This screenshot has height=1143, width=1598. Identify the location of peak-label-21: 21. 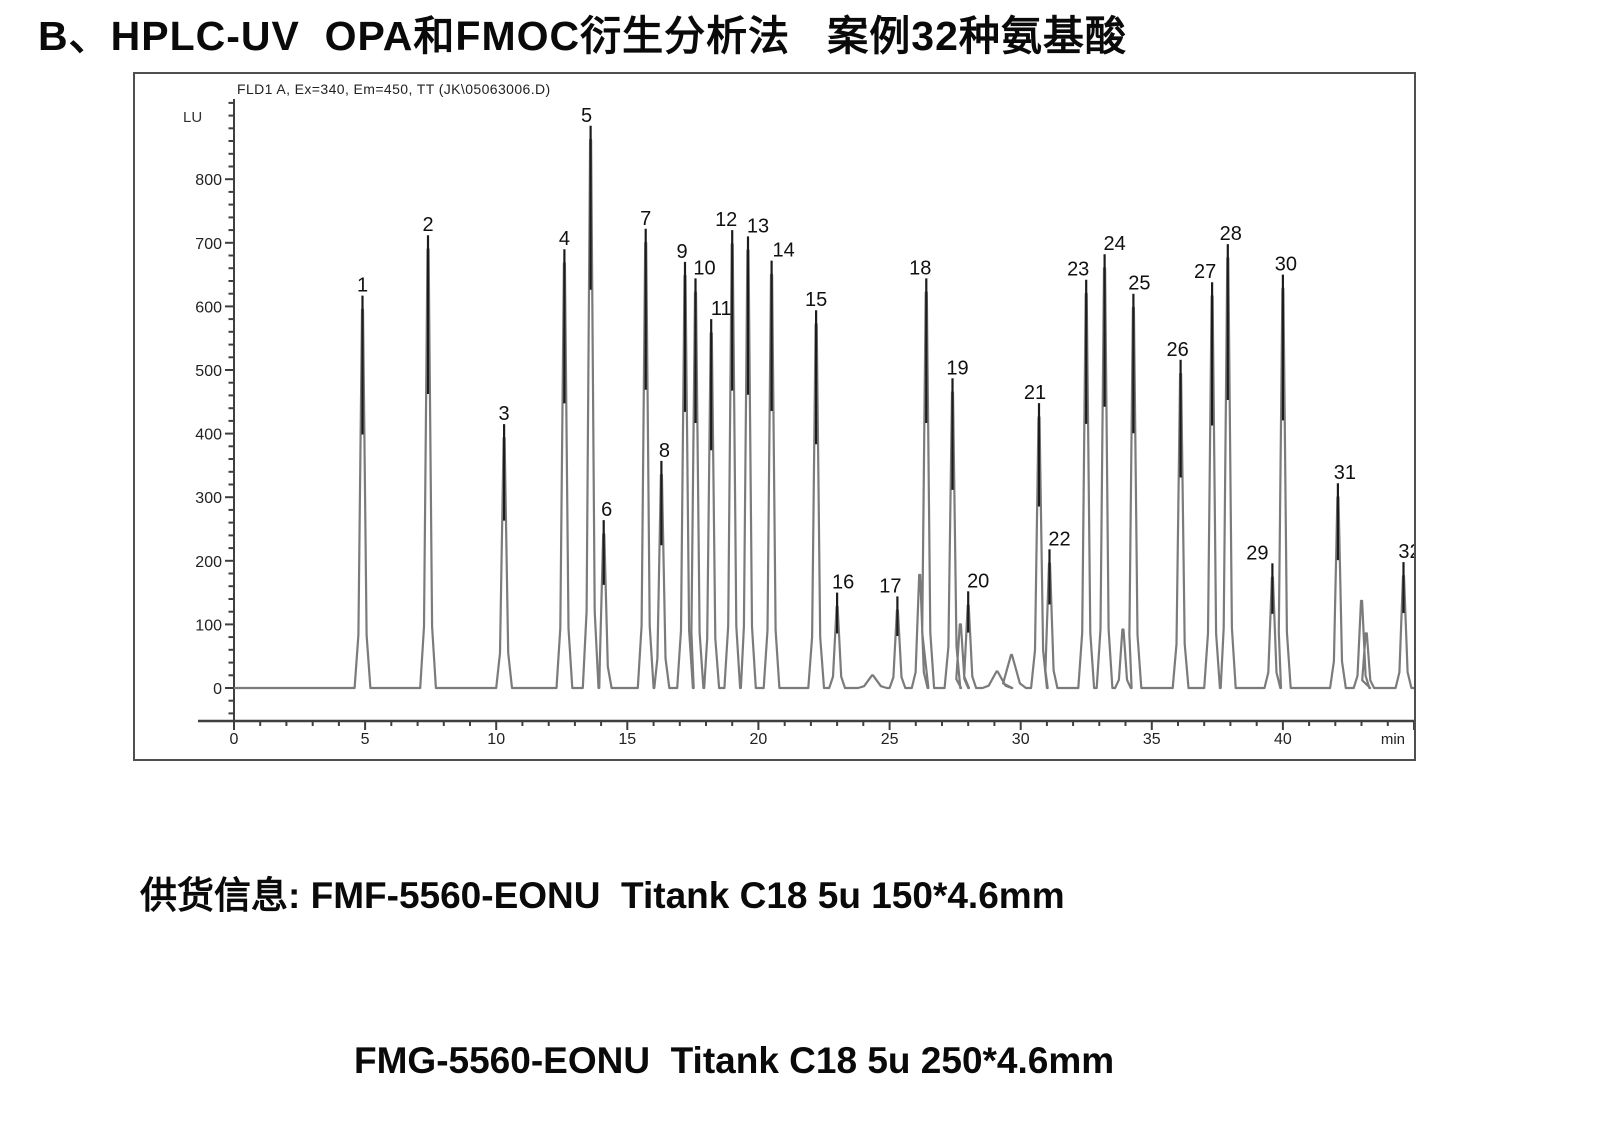
(1035, 393).